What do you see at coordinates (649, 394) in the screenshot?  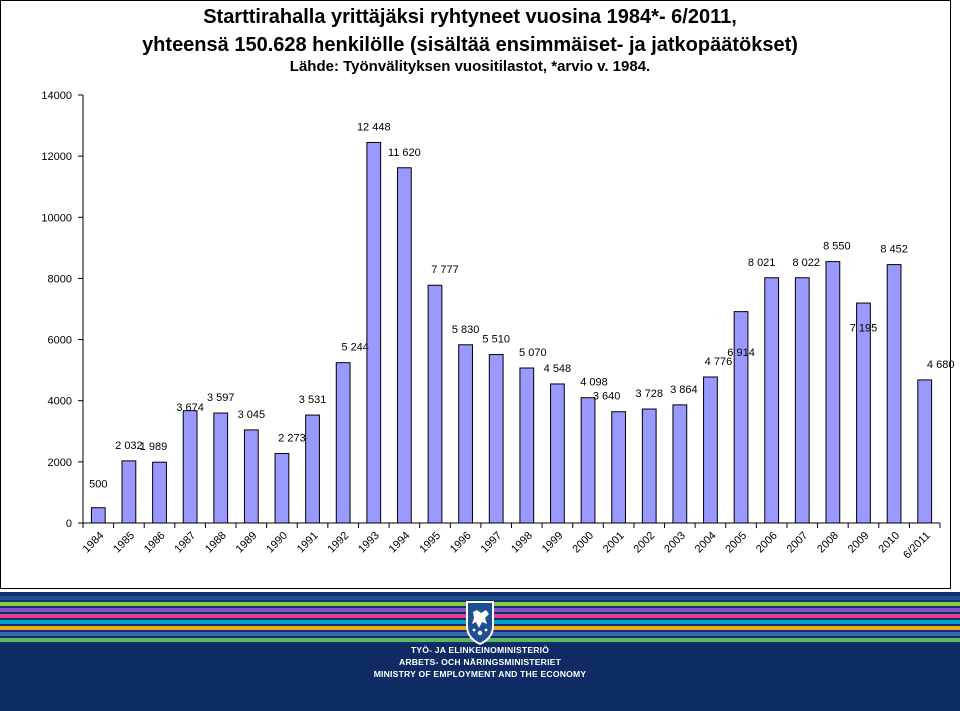 I see `data-label: 3 728` at bounding box center [649, 394].